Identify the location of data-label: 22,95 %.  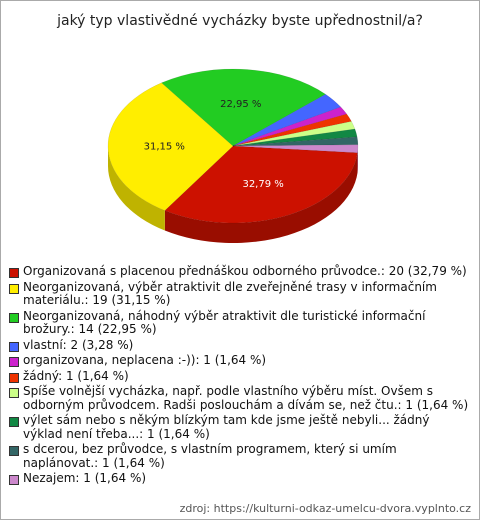
(240, 104).